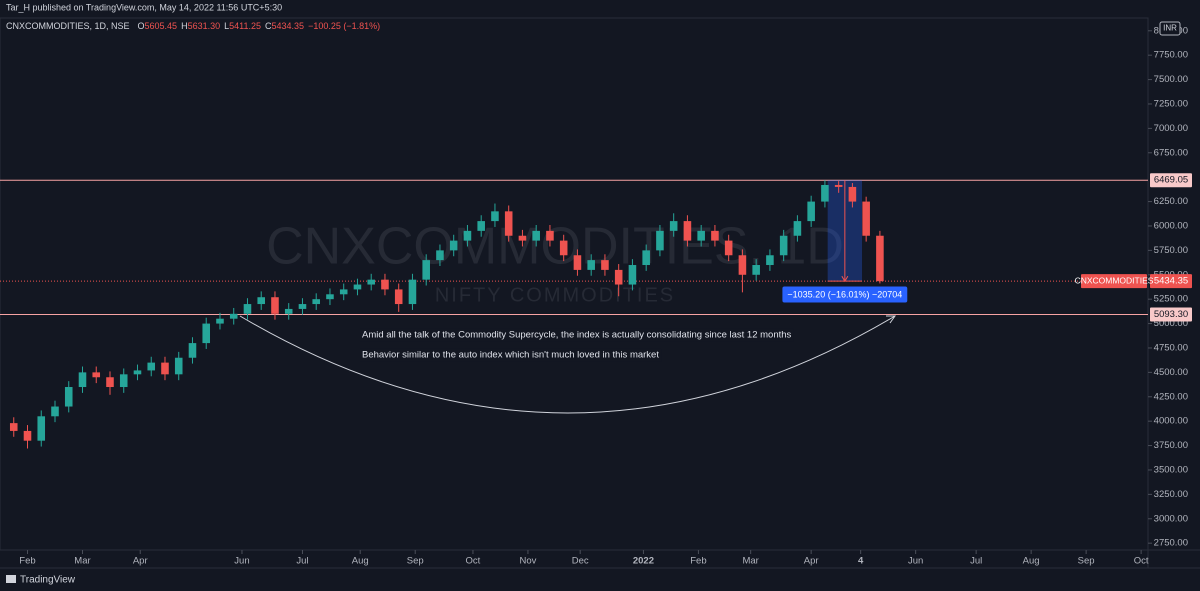 The width and height of the screenshot is (1200, 591). I want to click on y-tick-label: 3000.00, so click(1171, 518).